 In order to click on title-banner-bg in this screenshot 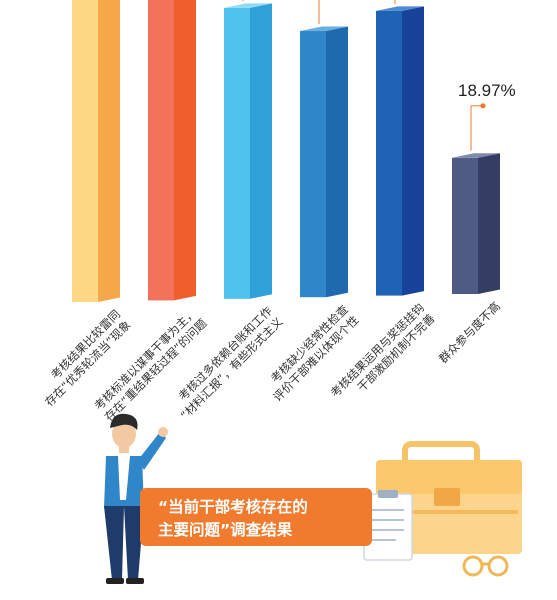, I will do `click(256, 517)`.